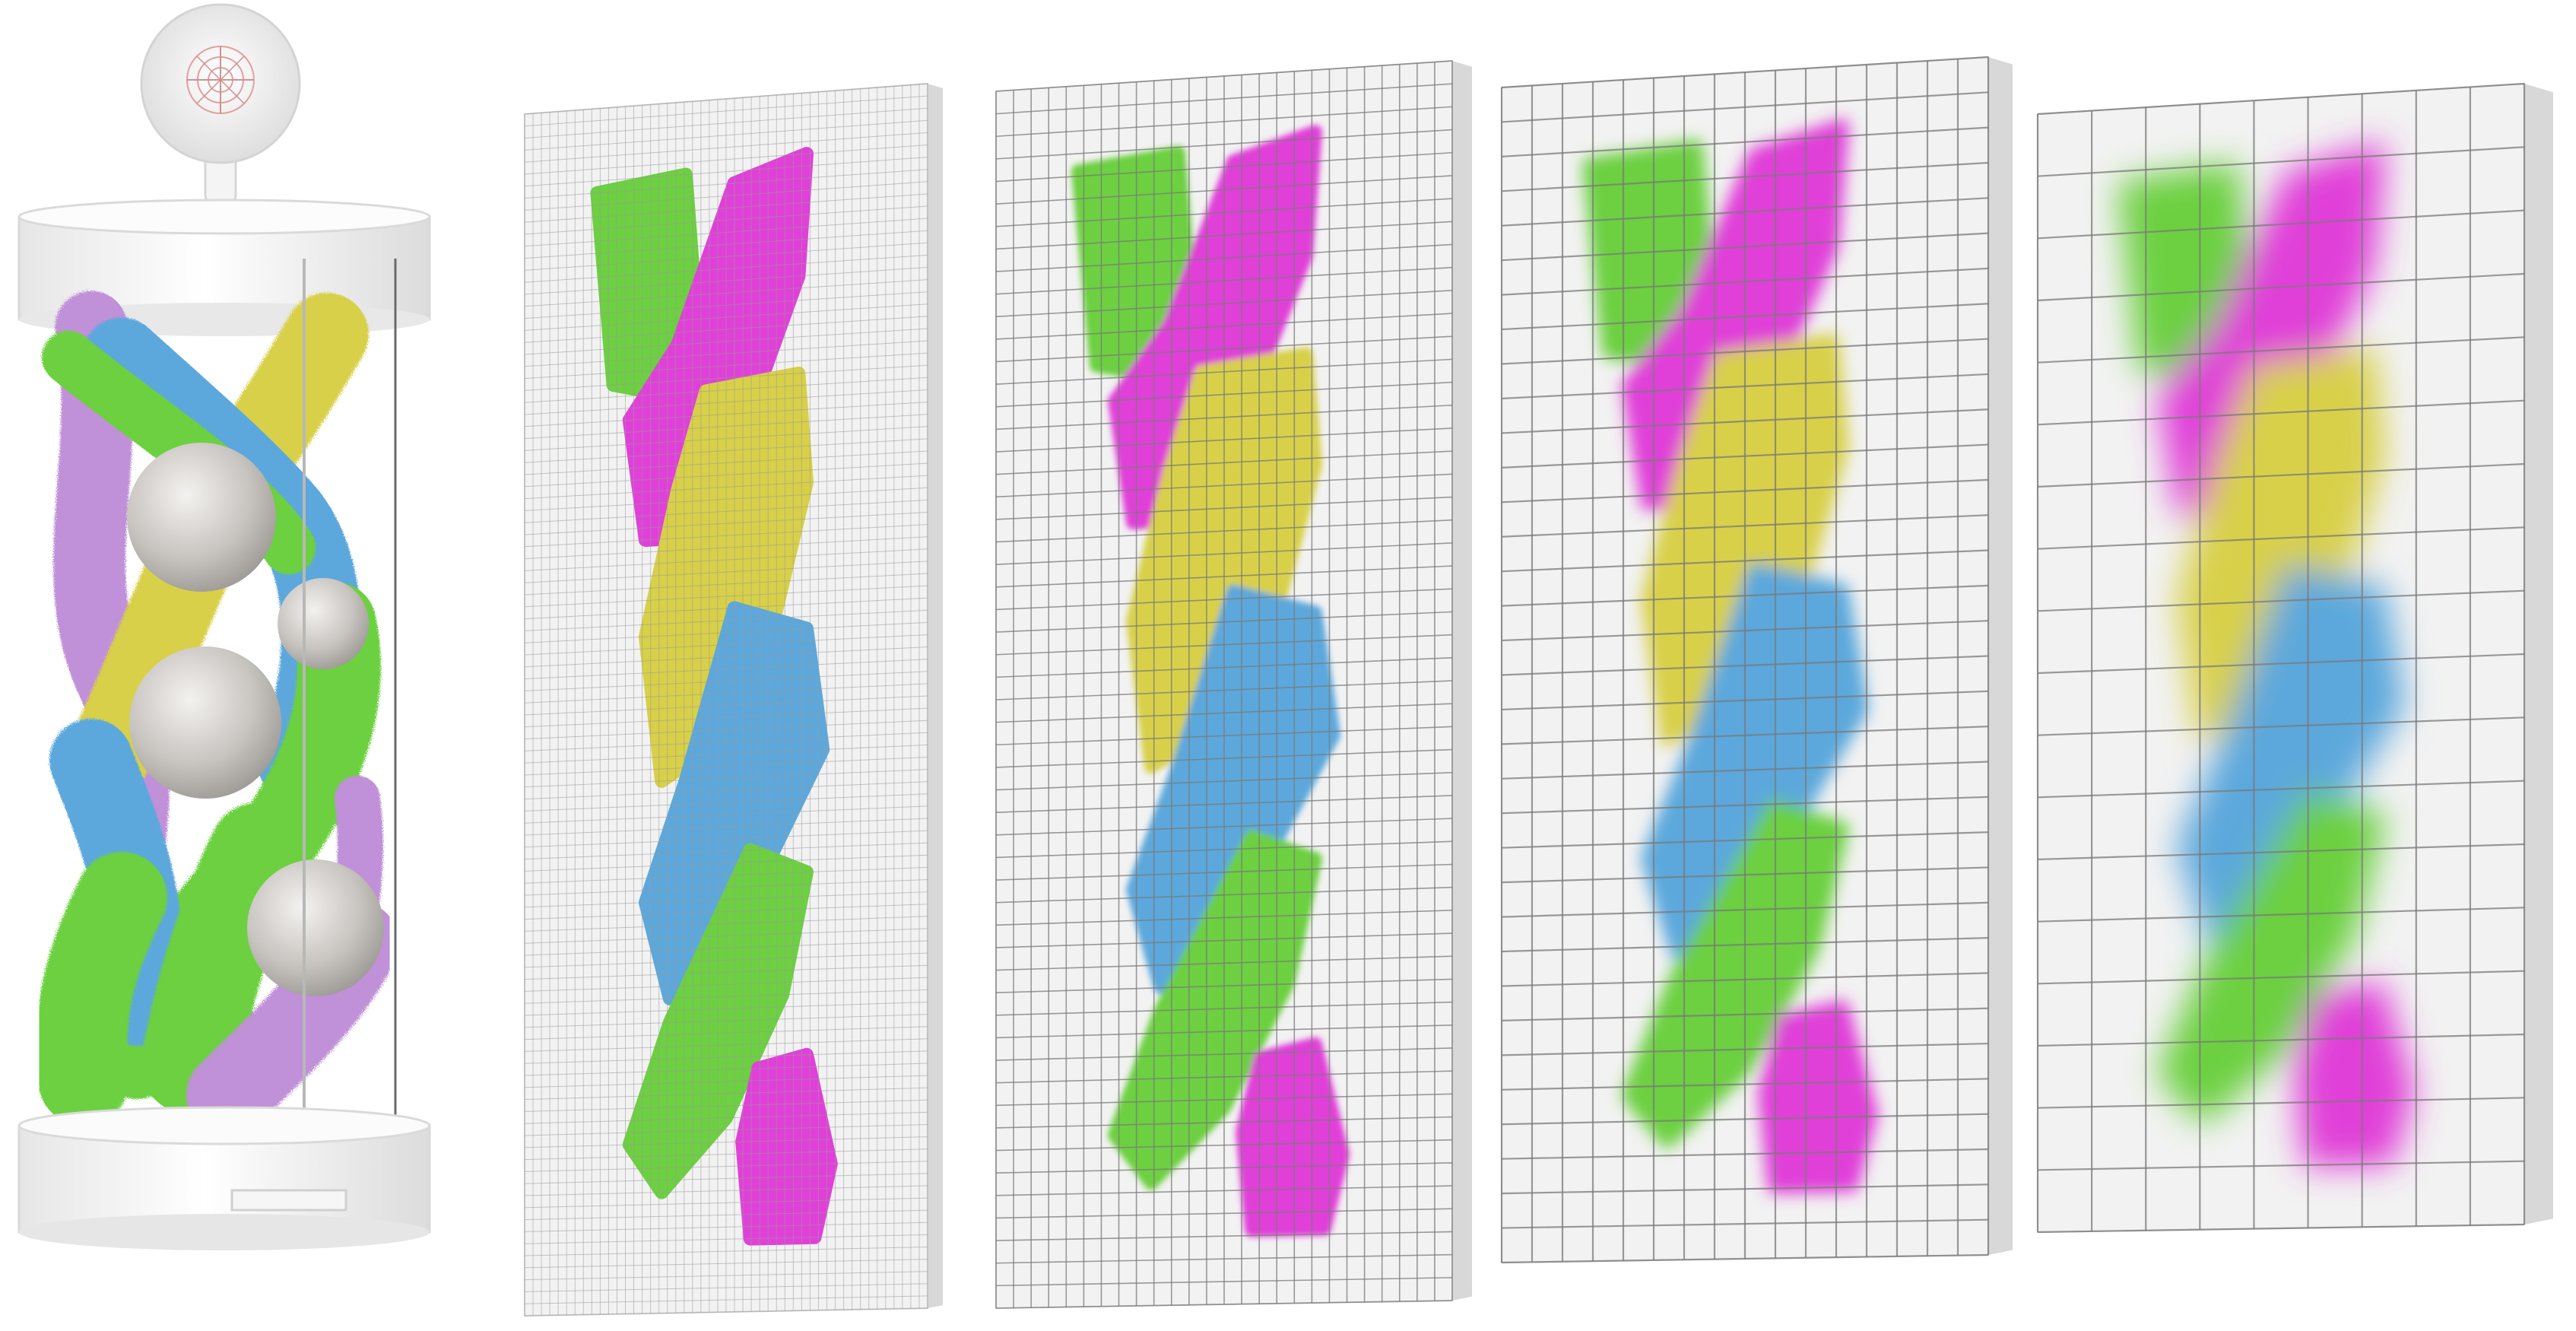 The image size is (2576, 1331). What do you see at coordinates (2266, 654) in the screenshot?
I see `color-regions` at bounding box center [2266, 654].